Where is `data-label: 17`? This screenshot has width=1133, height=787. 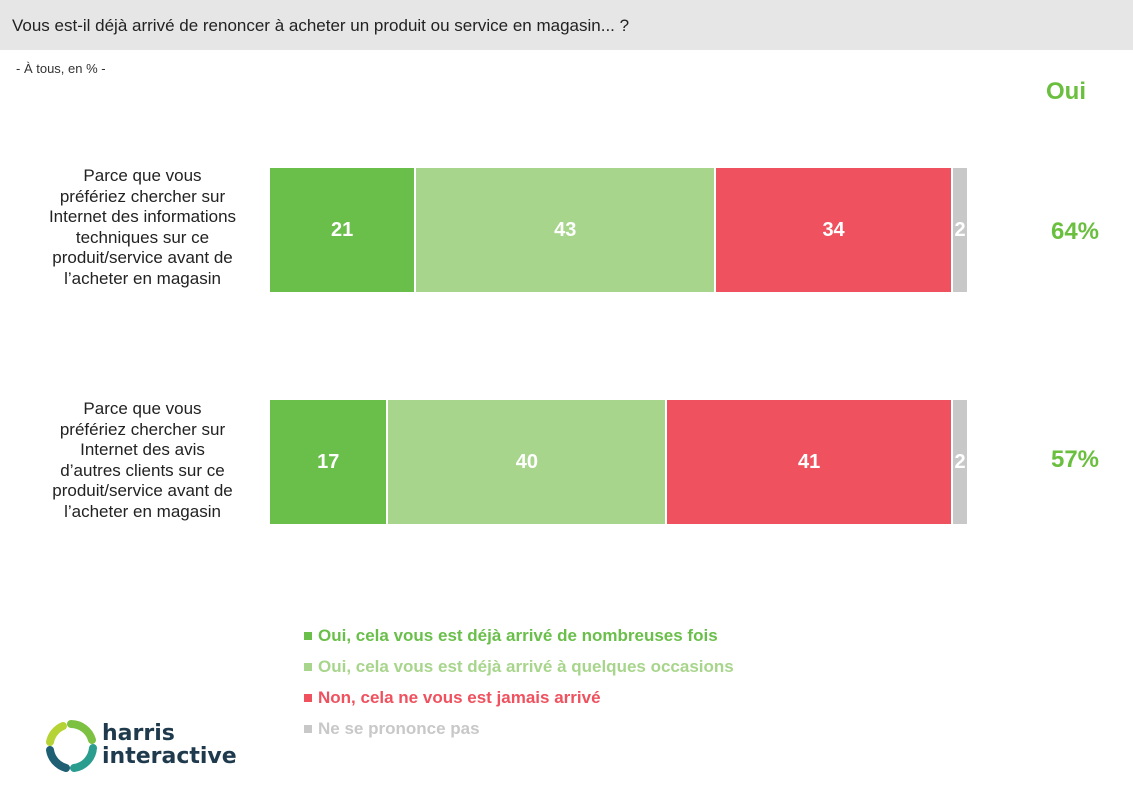 data-label: 17 is located at coordinates (328, 461).